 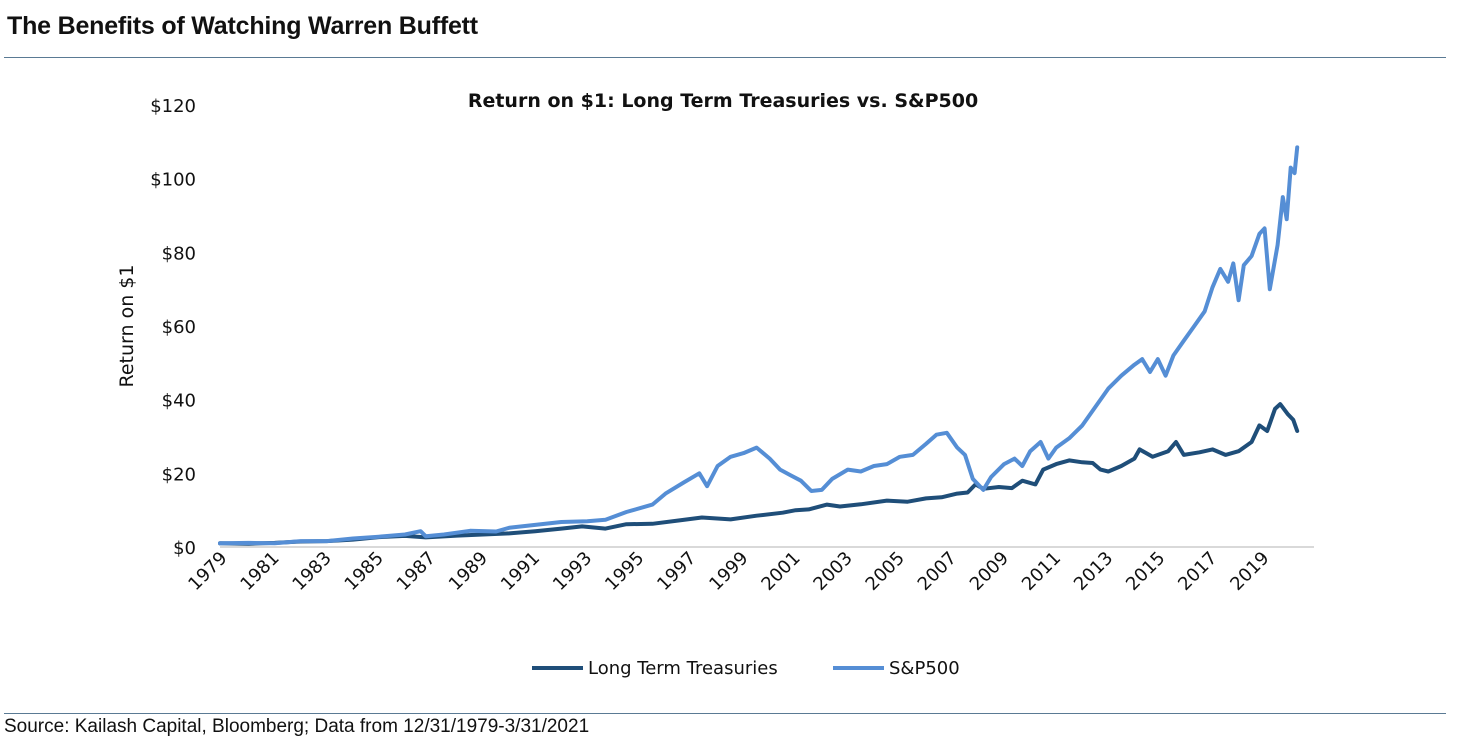 I want to click on page-title: The Benefits of Watching Warren Buffett, so click(x=242, y=26).